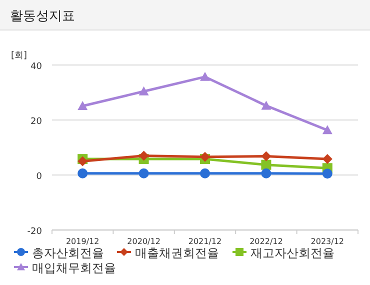 This screenshot has width=370, height=285. Describe the element at coordinates (19, 56) in the screenshot. I see `y-axis-title: [회]` at that location.